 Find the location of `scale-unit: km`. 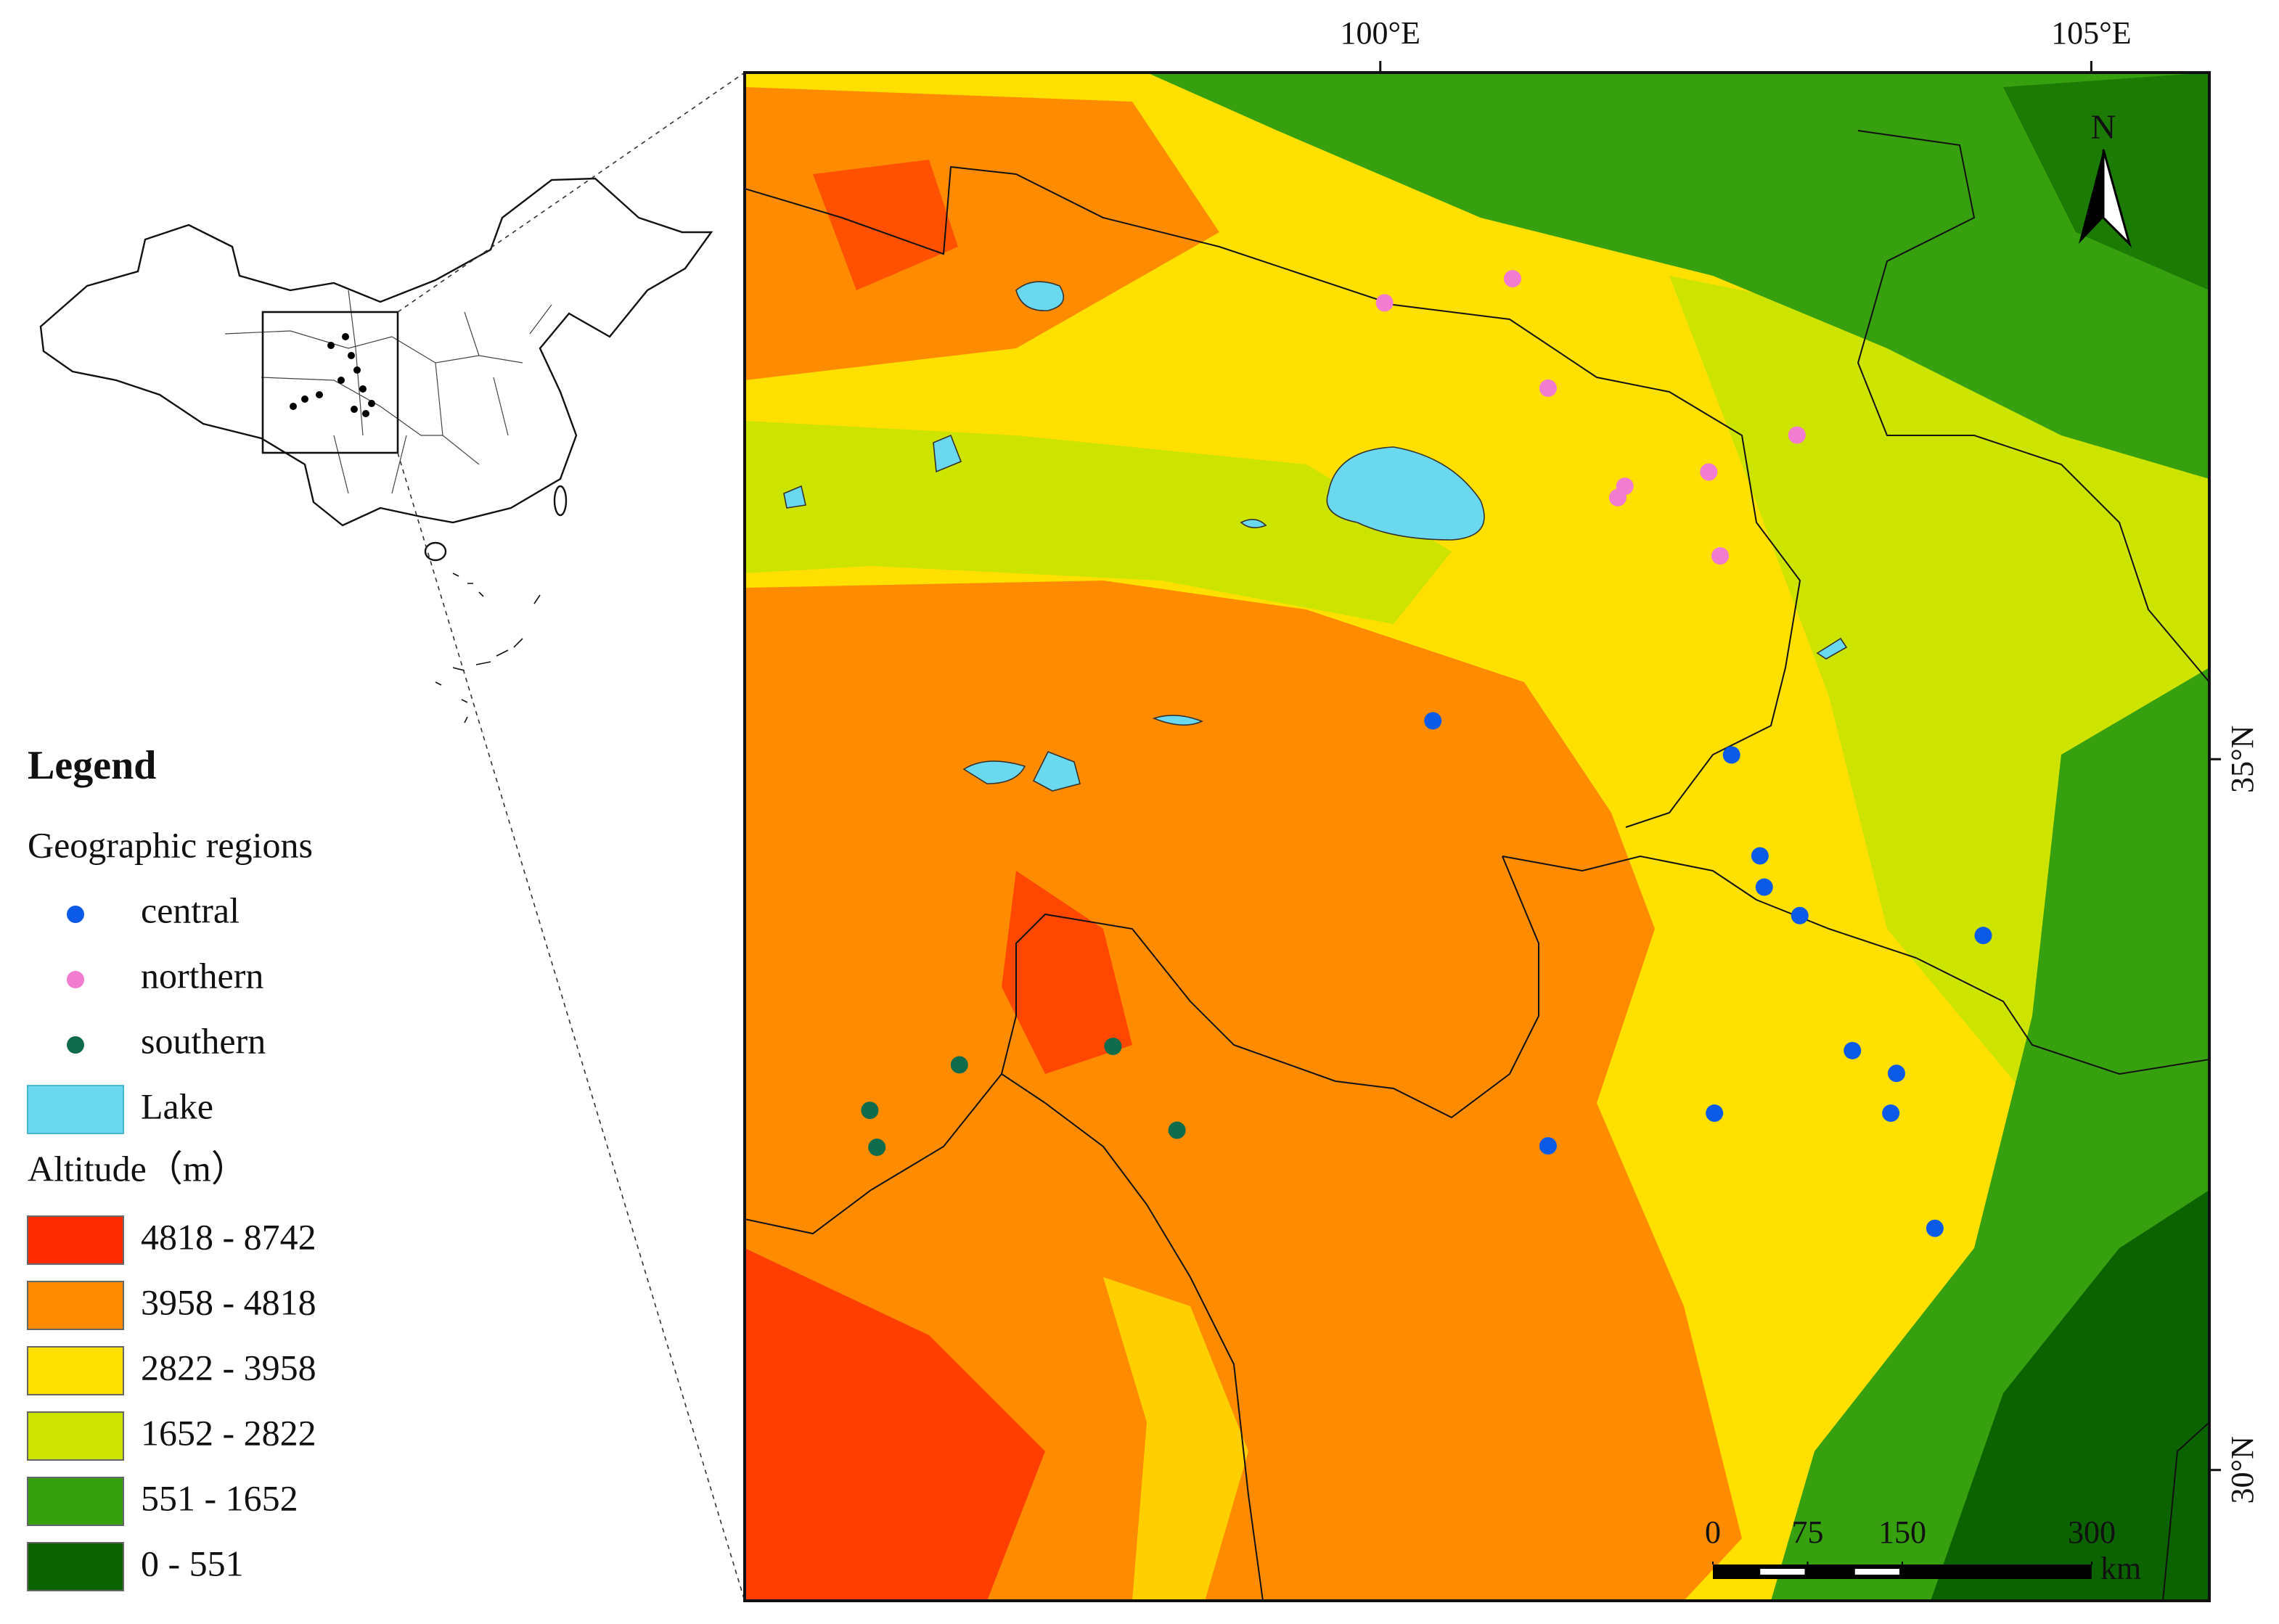

scale-unit: km is located at coordinates (2121, 1568).